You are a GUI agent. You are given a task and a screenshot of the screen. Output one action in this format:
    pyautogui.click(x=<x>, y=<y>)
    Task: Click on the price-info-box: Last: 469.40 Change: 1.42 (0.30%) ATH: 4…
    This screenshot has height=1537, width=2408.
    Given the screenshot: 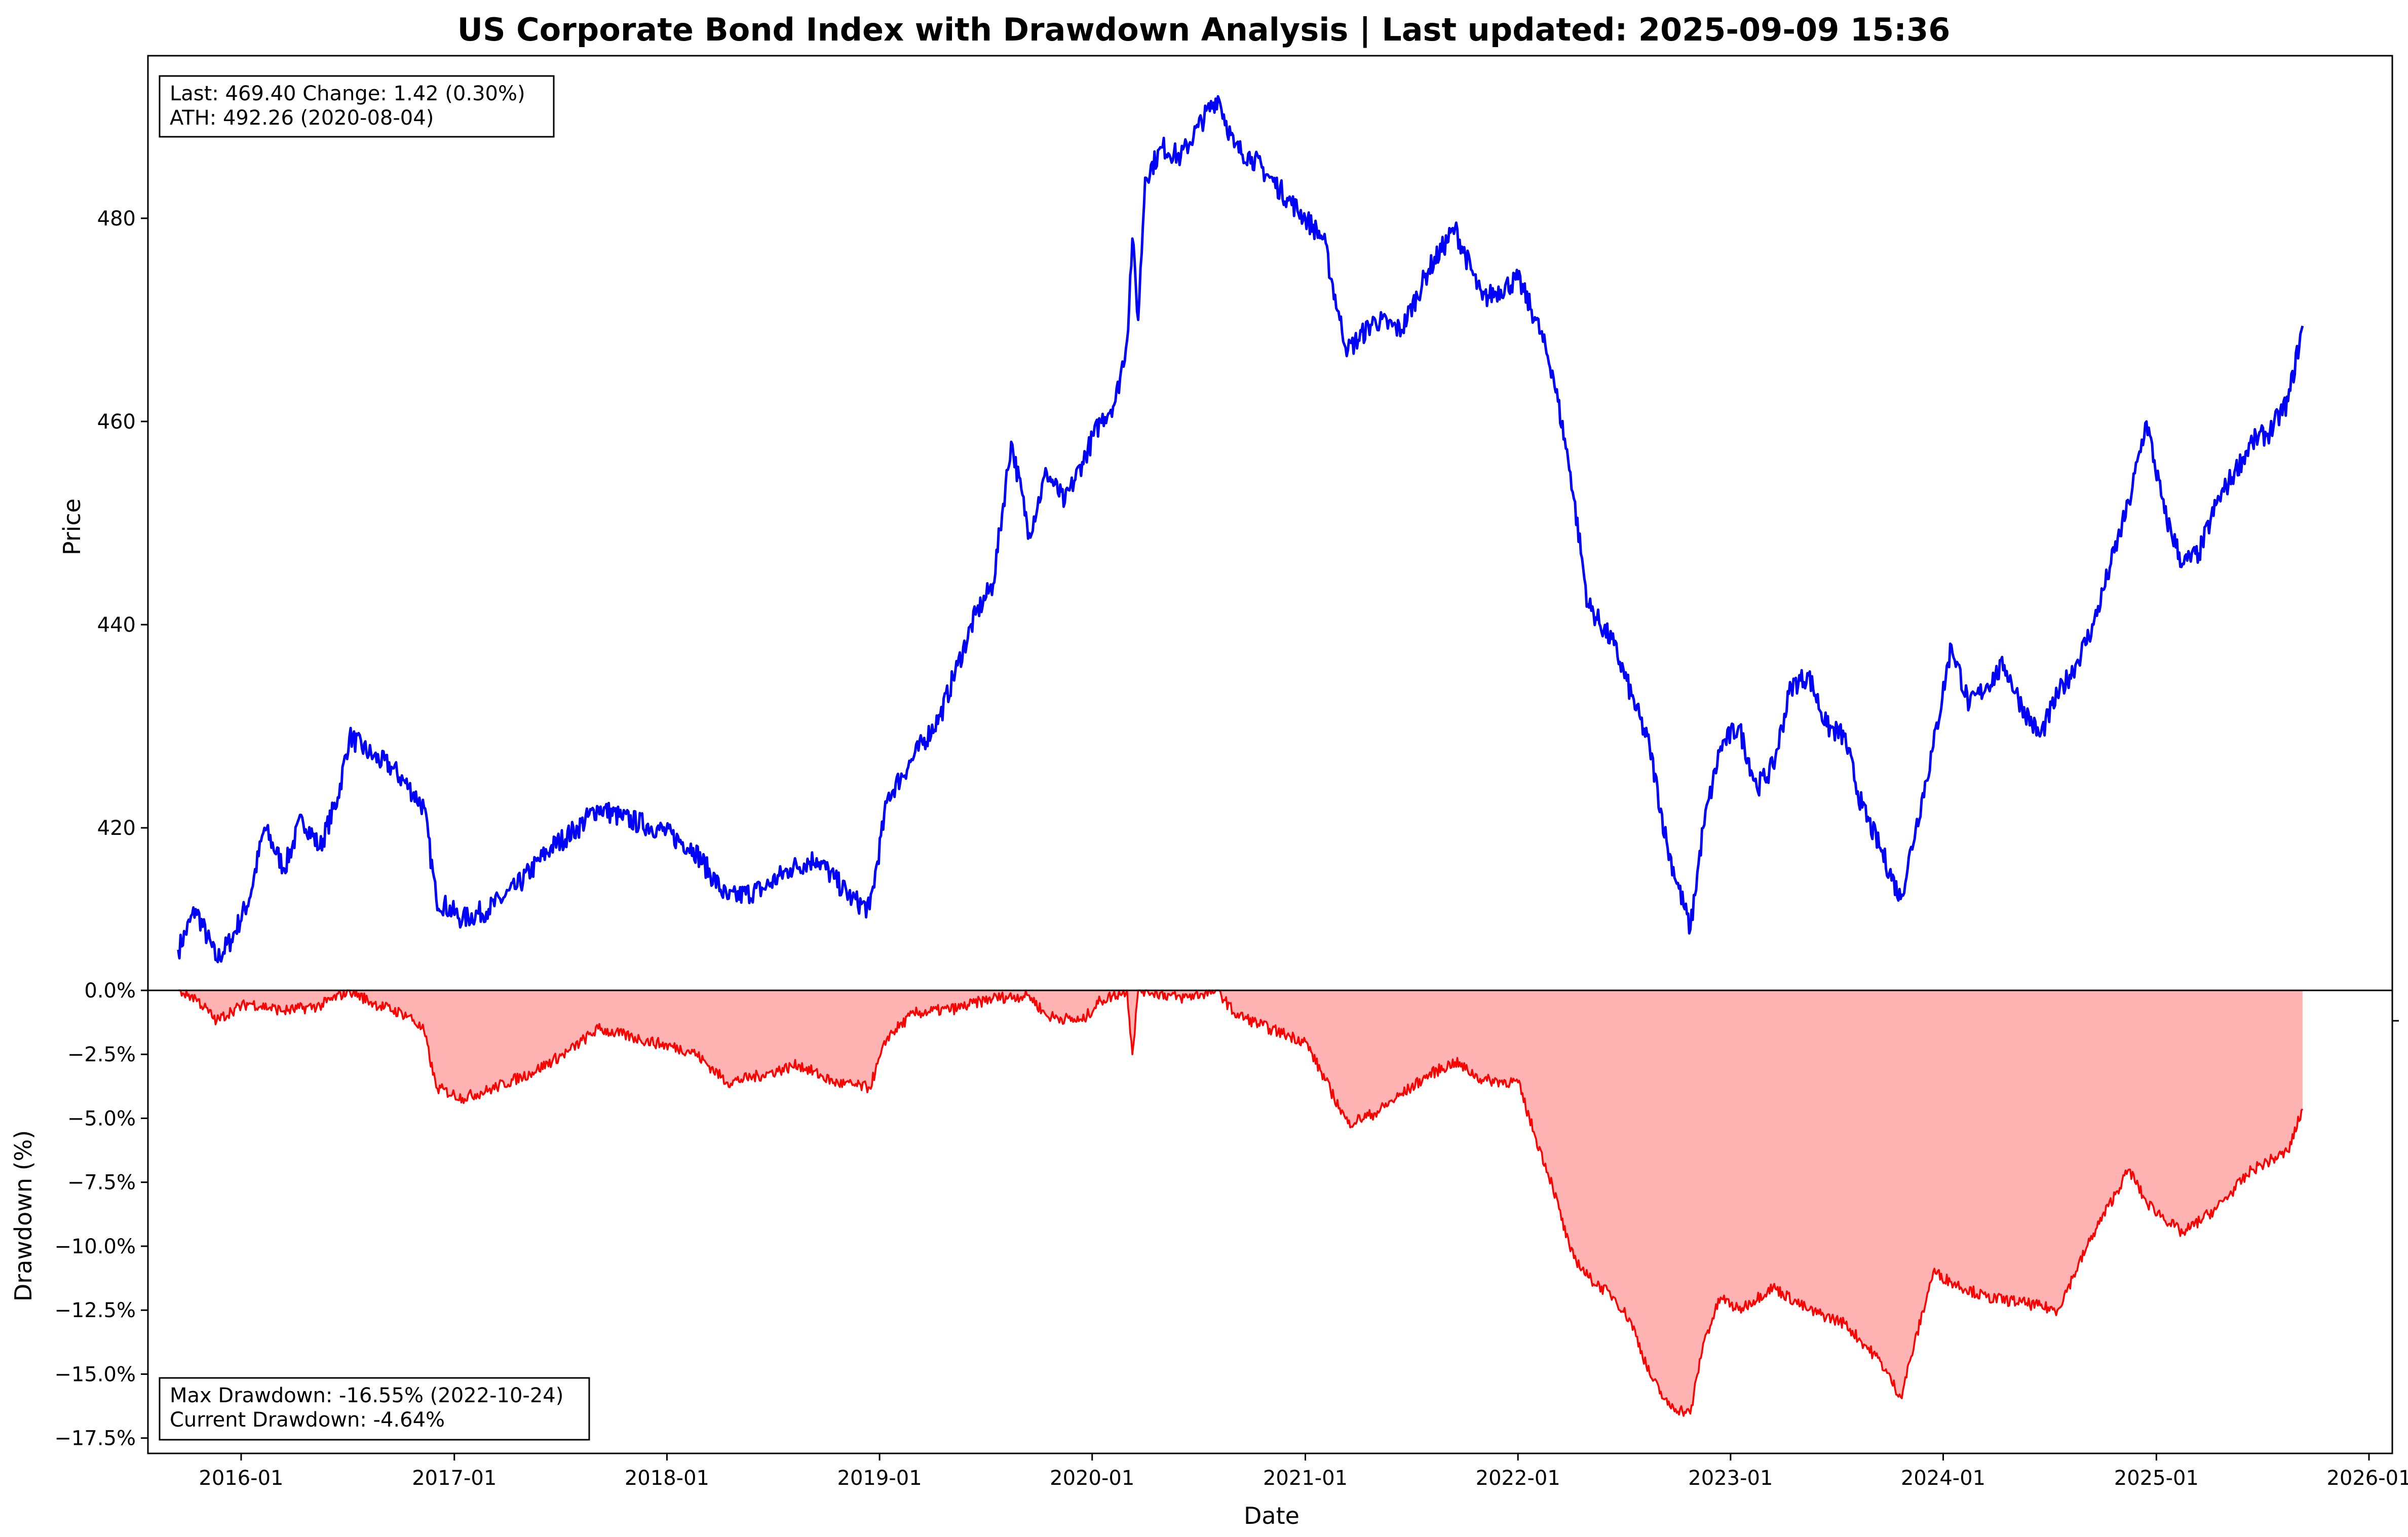 What is the action you would take?
    pyautogui.click(x=357, y=107)
    